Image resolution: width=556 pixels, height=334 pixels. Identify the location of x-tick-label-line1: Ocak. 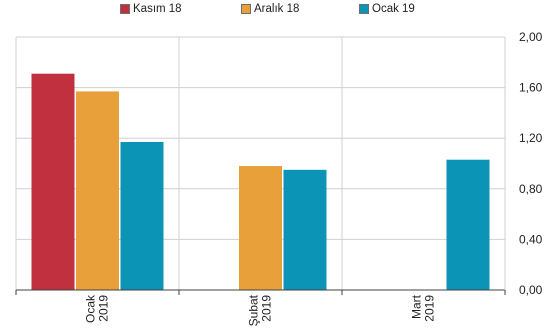
(91, 308).